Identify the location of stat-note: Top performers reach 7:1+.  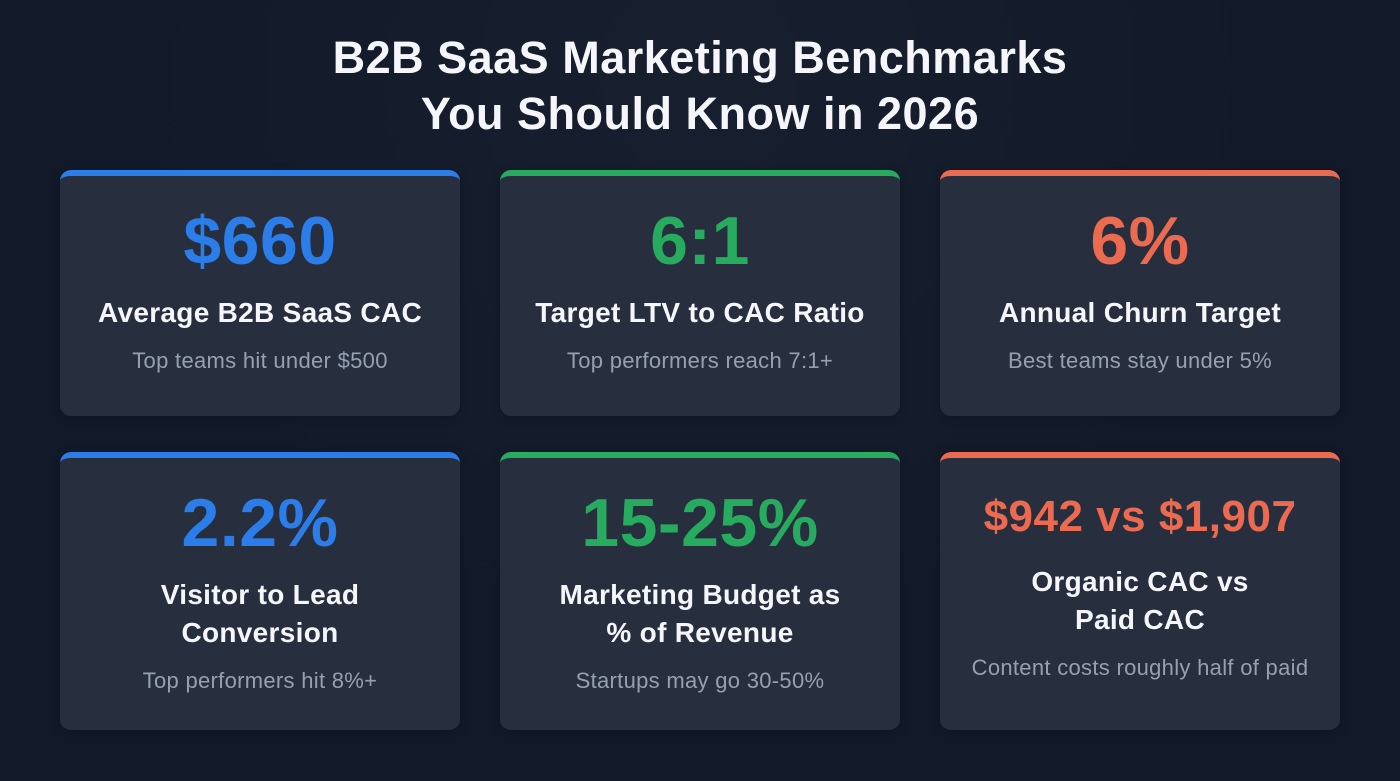
(700, 361).